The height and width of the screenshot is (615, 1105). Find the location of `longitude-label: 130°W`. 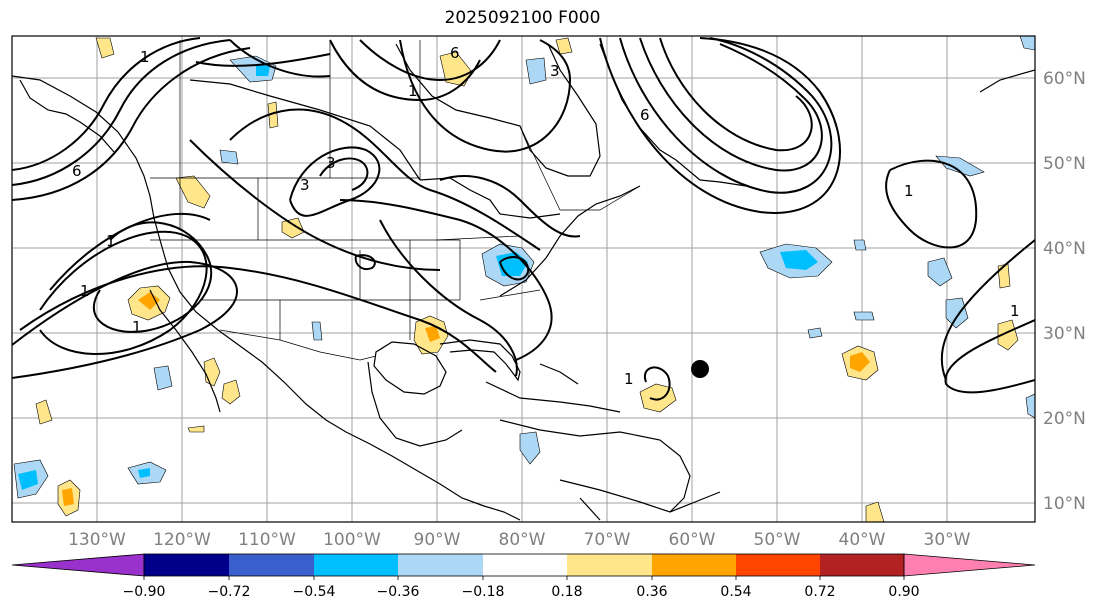

longitude-label: 130°W is located at coordinates (97, 540).